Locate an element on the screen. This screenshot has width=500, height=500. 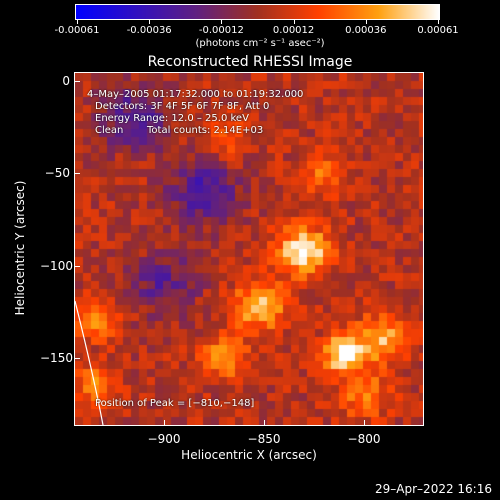
annotation-time-range: 4–May–2005 01:17:32.000 to 01:19:32.000 is located at coordinates (195, 94).